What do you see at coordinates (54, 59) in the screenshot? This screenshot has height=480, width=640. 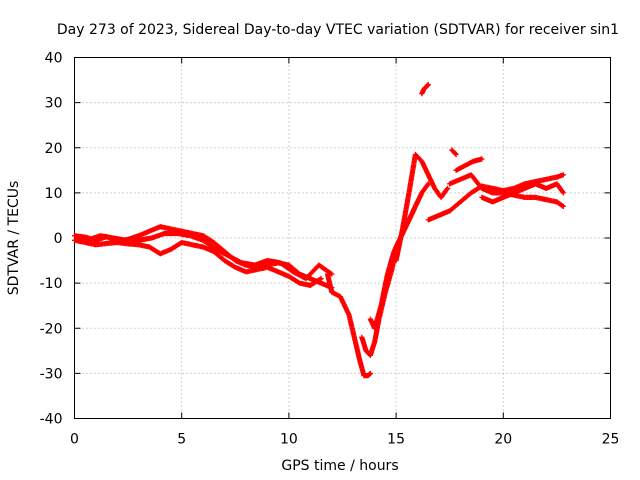 I see `y-tick-label: 40` at bounding box center [54, 59].